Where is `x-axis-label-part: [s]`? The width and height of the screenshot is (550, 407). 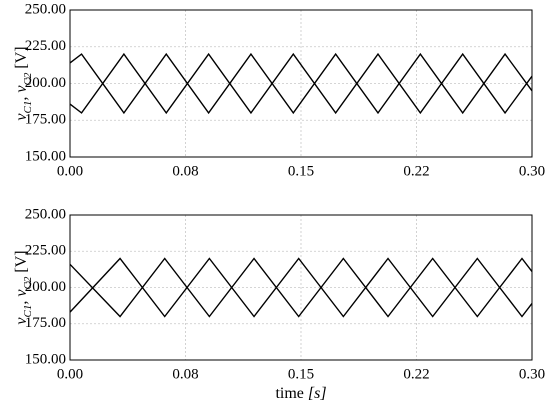
x-axis-label-part: [s] is located at coordinates (317, 393).